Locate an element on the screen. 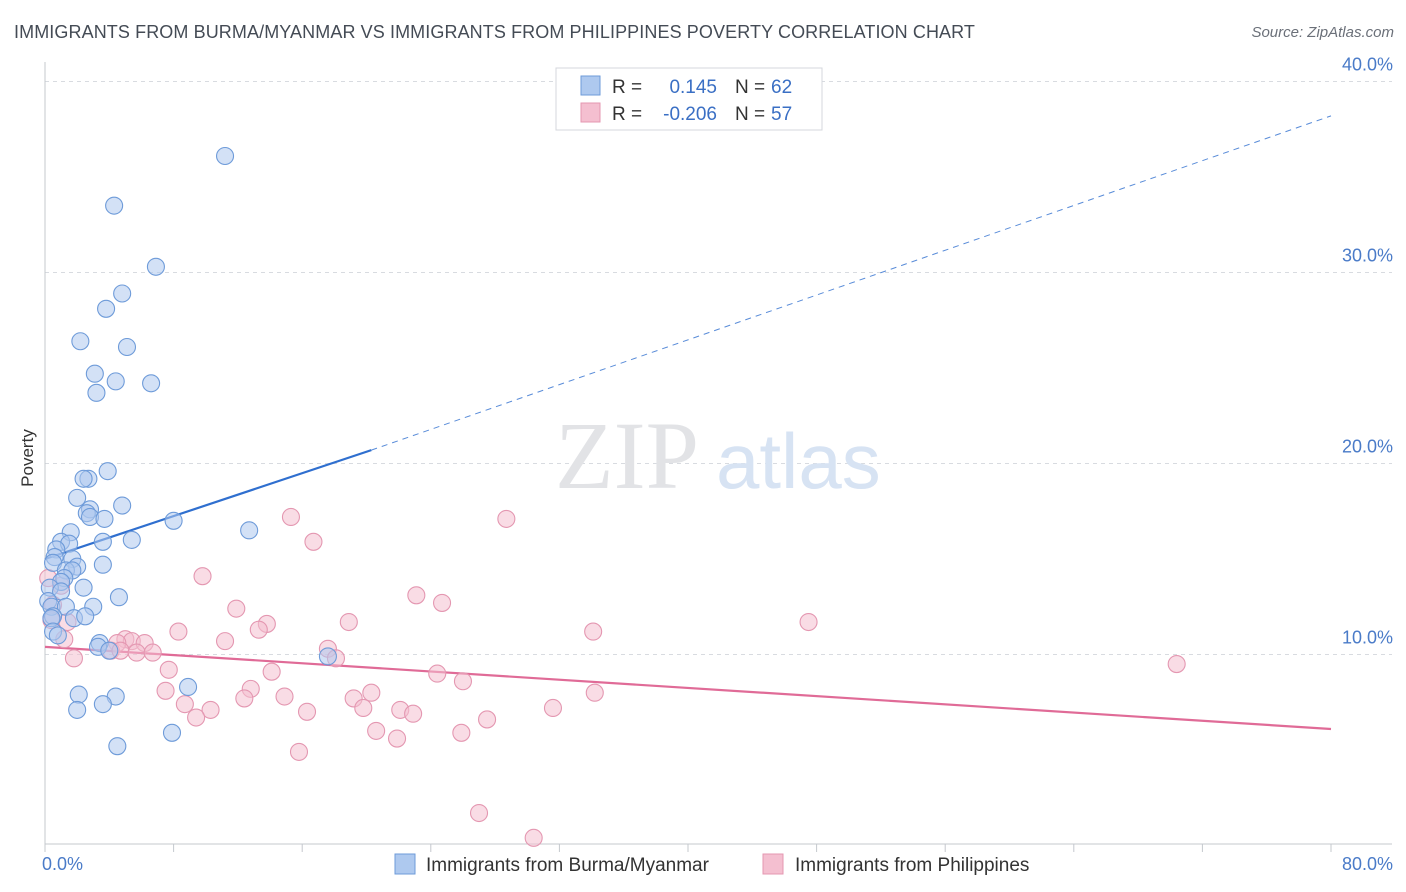  y-tick-label-30: 30.0% is located at coordinates (1367, 256).